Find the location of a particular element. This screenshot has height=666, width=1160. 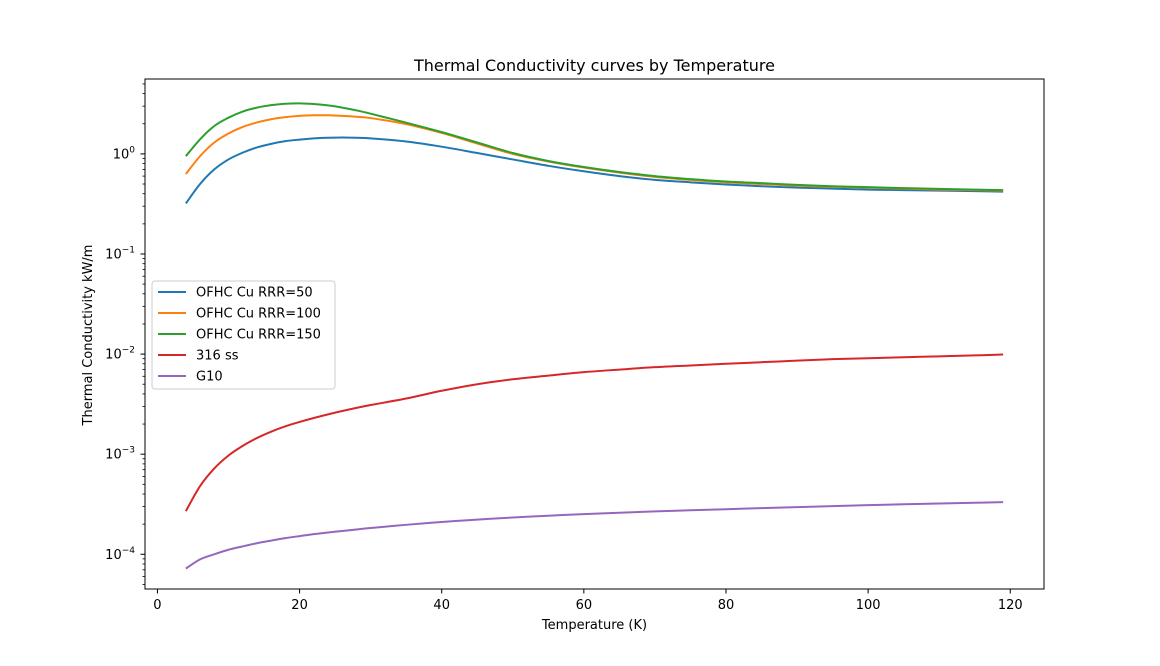

x-tick-label: 100 is located at coordinates (868, 605).